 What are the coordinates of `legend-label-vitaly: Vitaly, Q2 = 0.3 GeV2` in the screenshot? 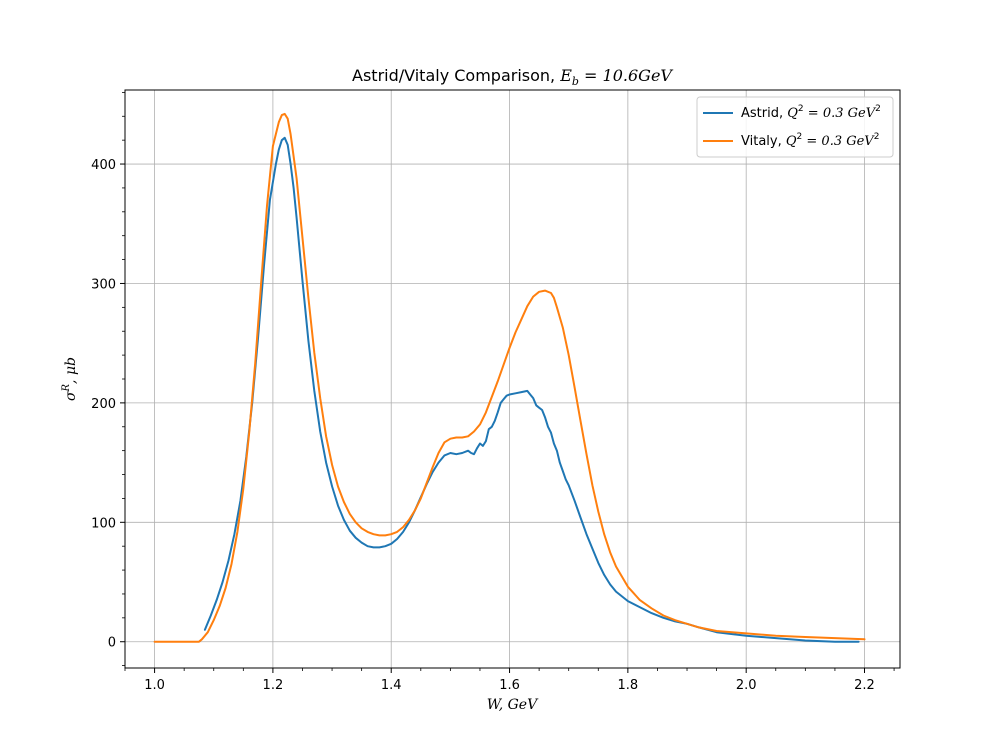 It's located at (810, 140).